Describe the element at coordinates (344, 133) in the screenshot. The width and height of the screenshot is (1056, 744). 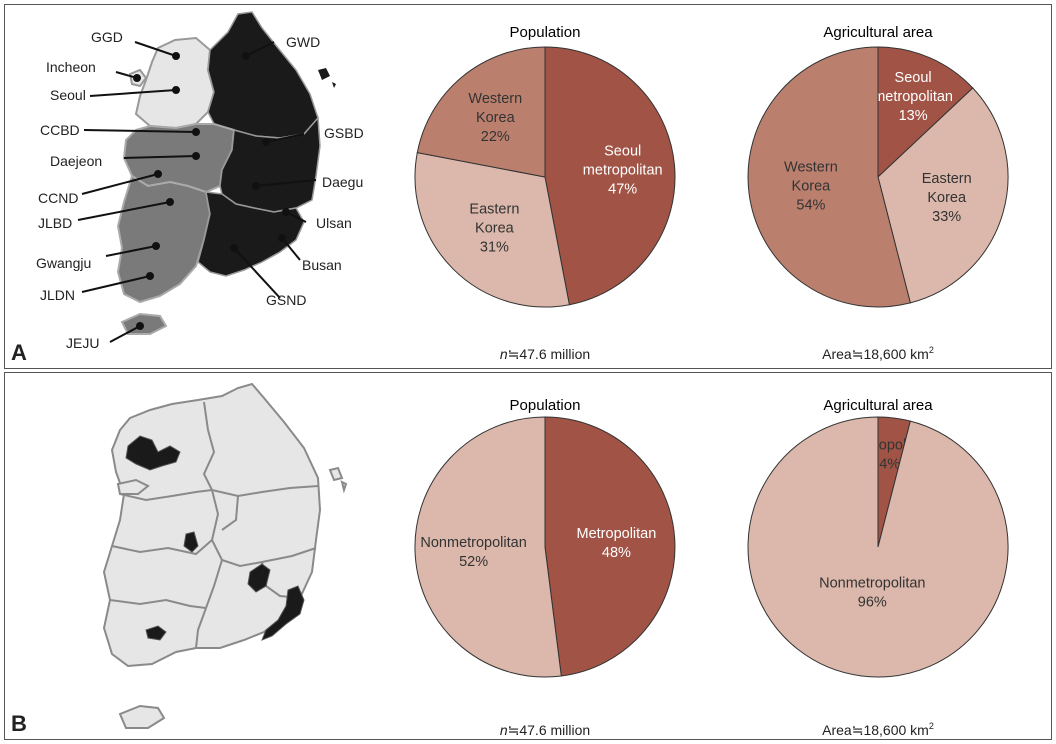
I see `map-label-gsbd: GSBD` at that location.